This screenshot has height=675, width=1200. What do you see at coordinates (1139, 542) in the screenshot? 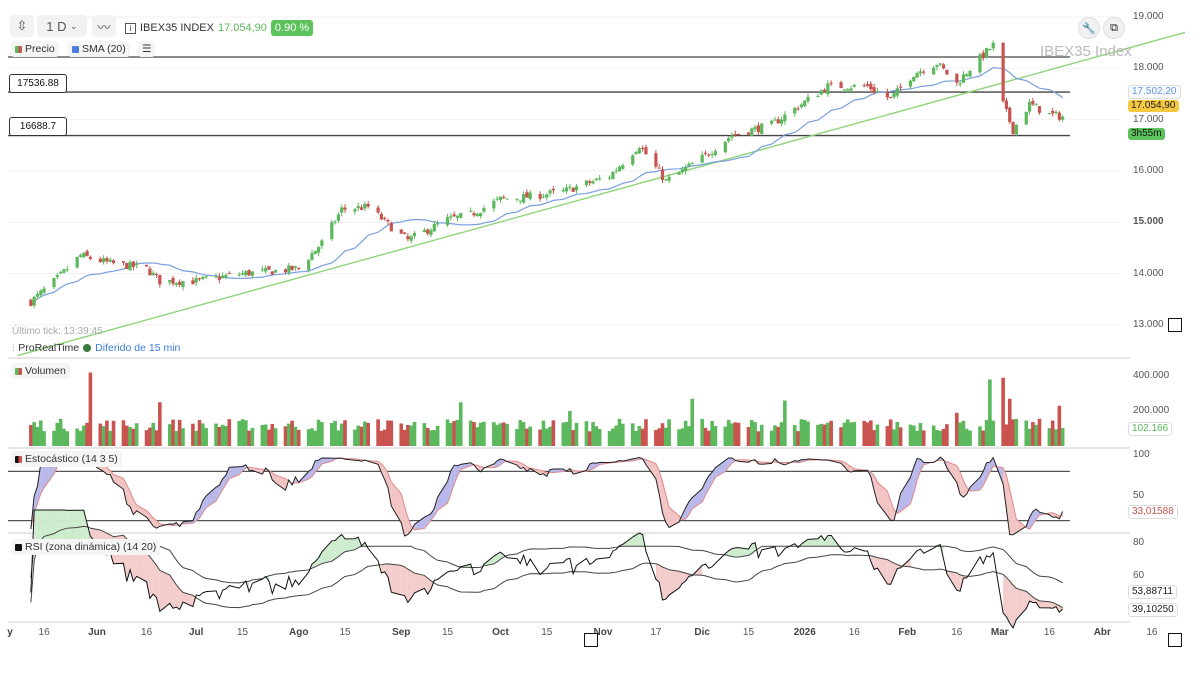
I see `rsi-axis-tick: 80` at bounding box center [1139, 542].